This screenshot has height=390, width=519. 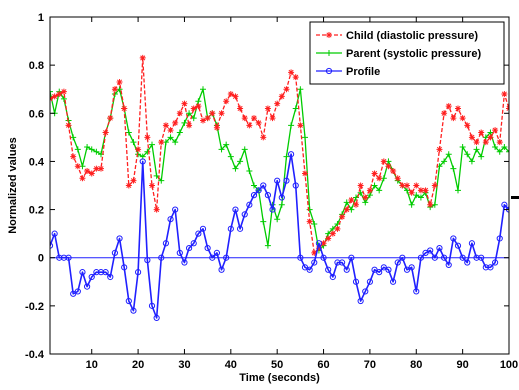 I want to click on y-tick-label: 0.4, so click(x=37, y=162).